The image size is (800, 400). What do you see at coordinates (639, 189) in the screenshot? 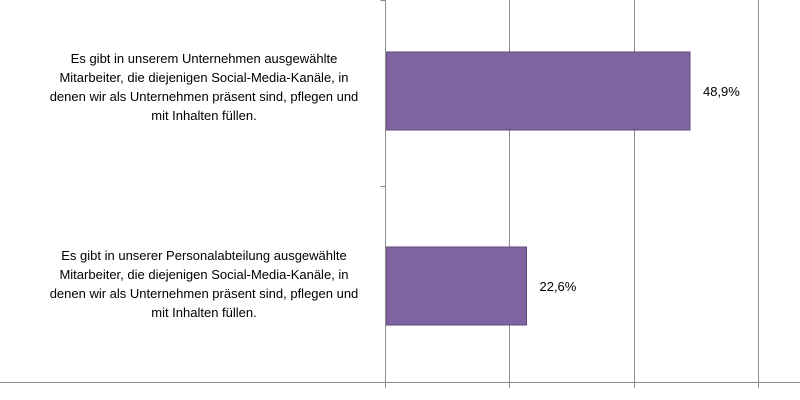
I see `value-labels: 48,9% 22,6%` at bounding box center [639, 189].